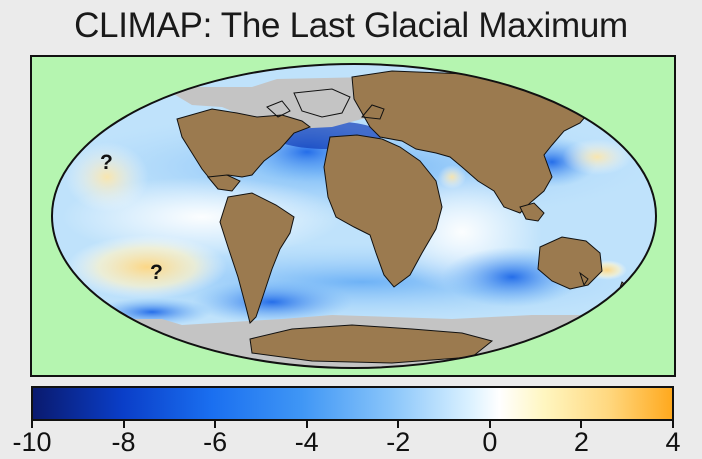 The image size is (702, 459). Describe the element at coordinates (371, 344) in the screenshot. I see `antarctica` at that location.